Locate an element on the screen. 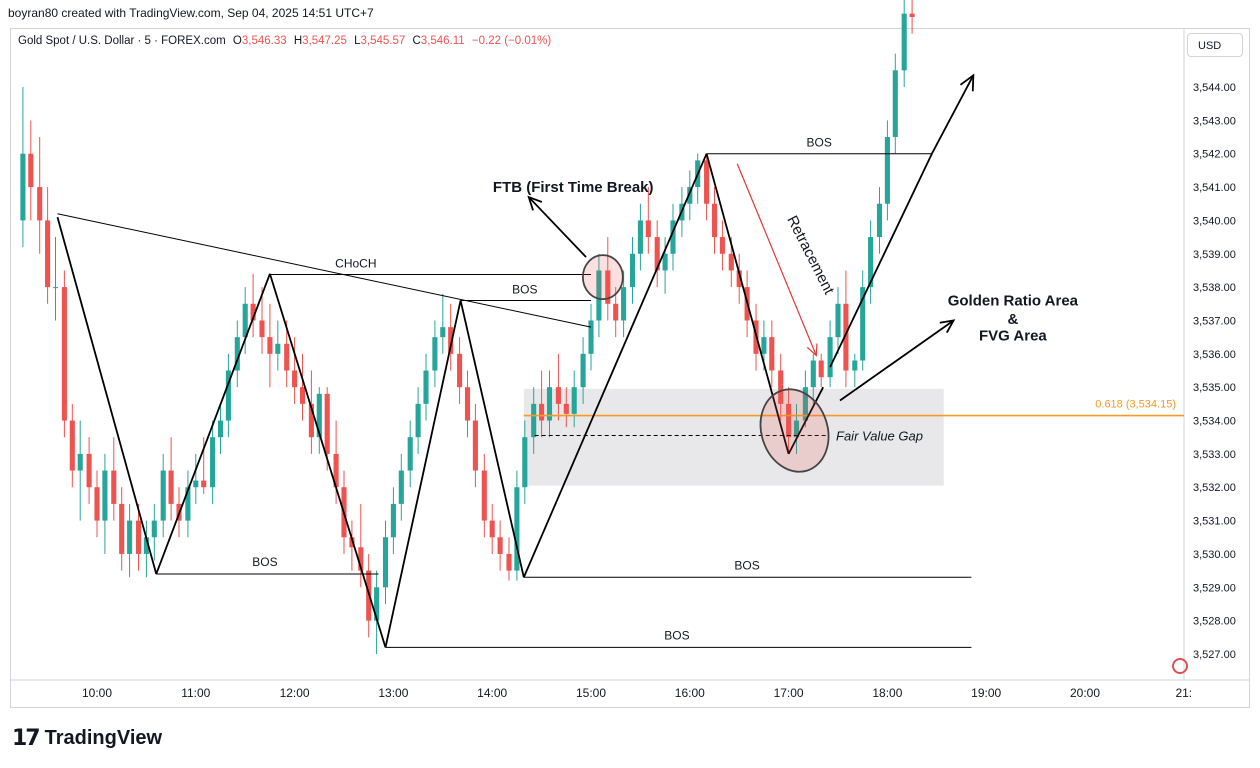 Image resolution: width=1260 pixels, height=768 pixels. fvg-area-label: FVG Area is located at coordinates (1013, 335).